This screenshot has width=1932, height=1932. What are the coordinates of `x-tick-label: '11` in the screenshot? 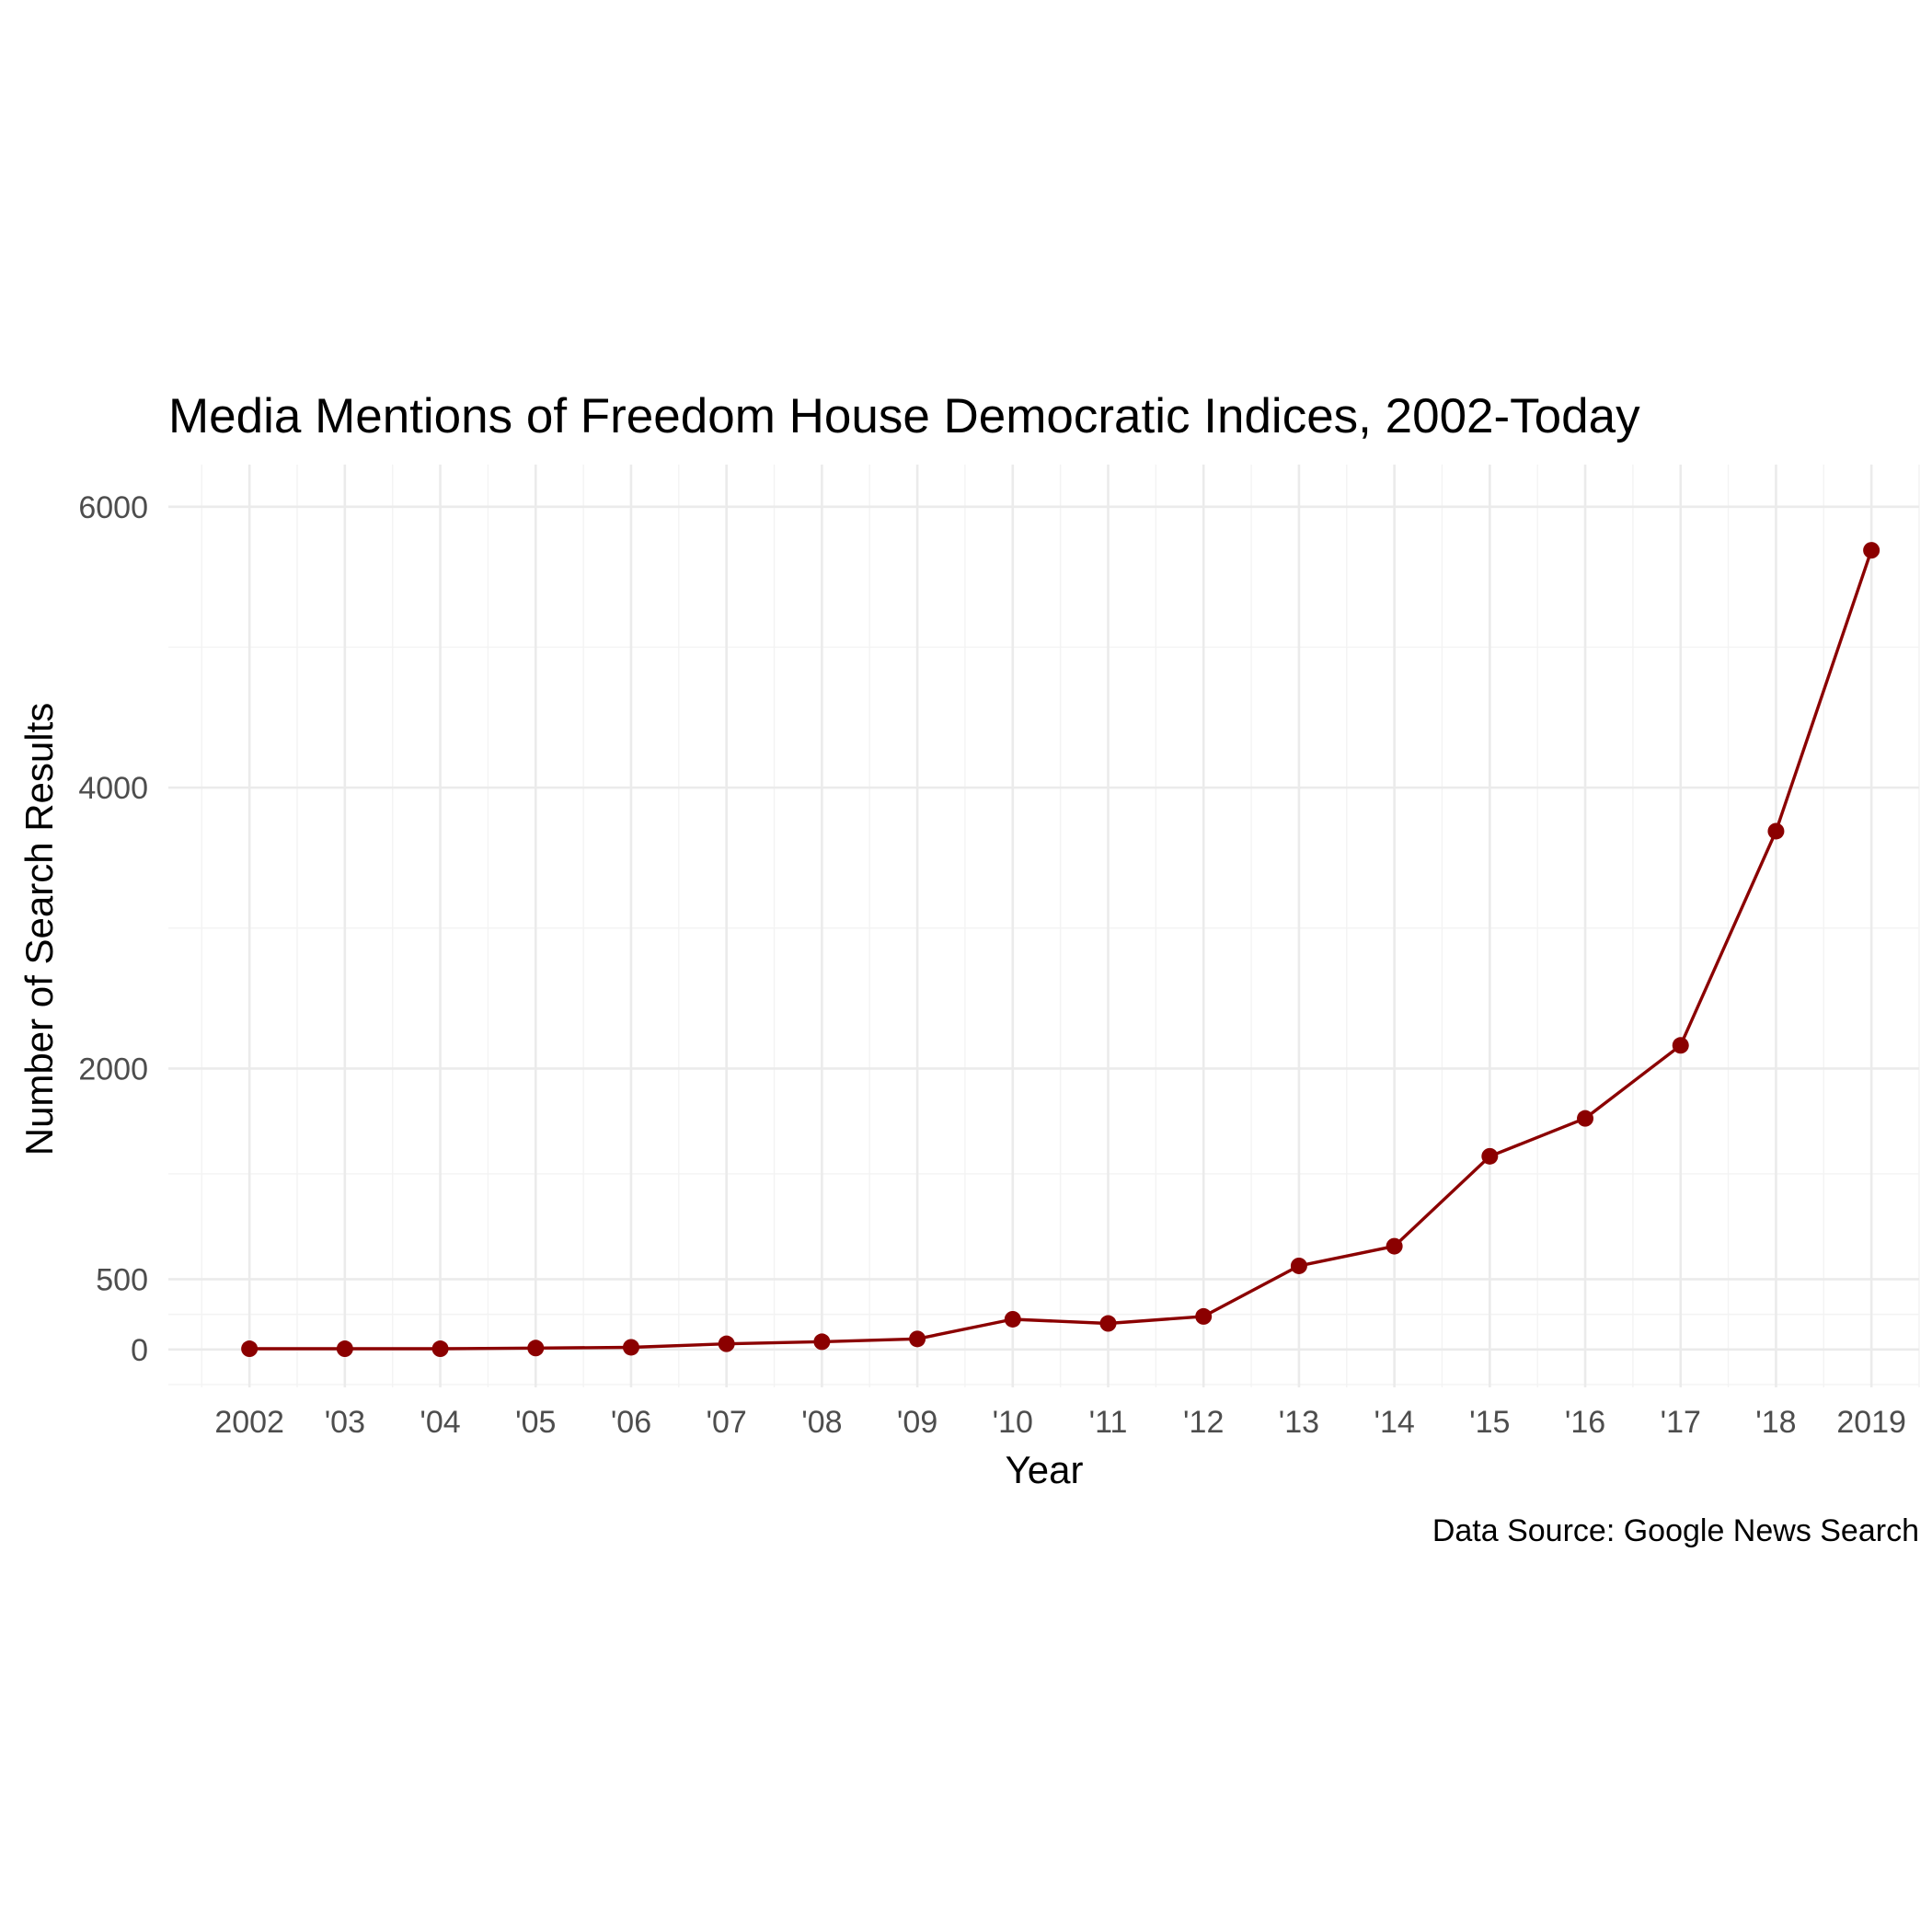 It's located at (1108, 1422).